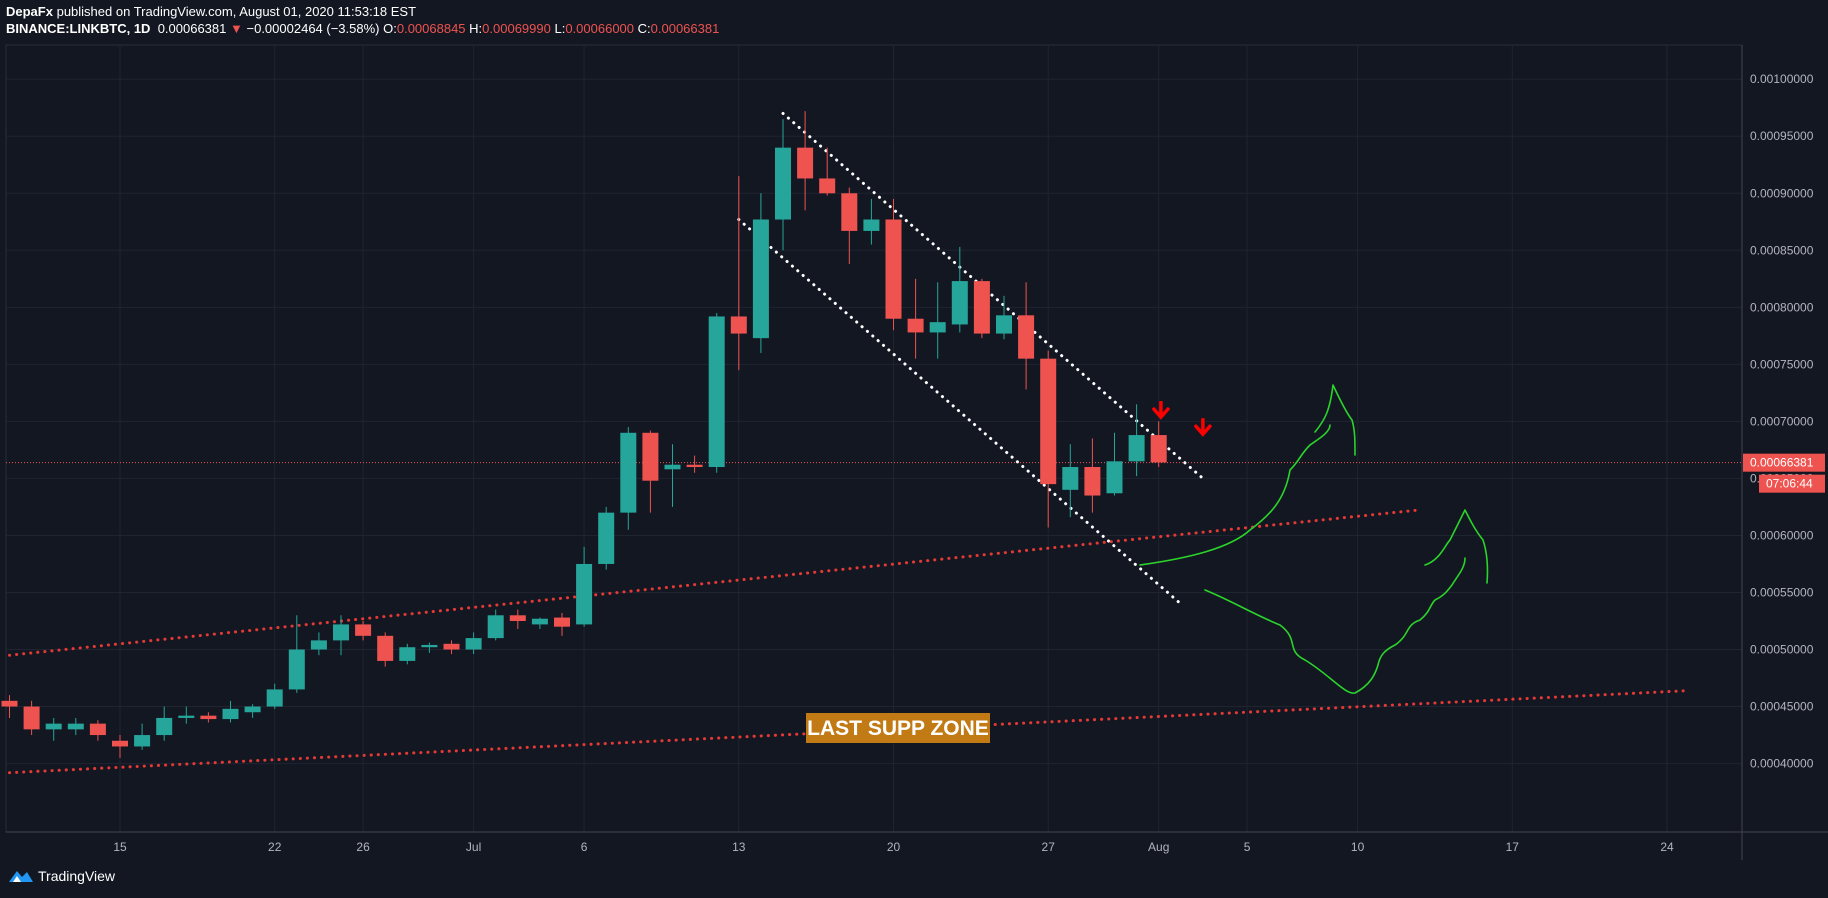 Image resolution: width=1828 pixels, height=898 pixels. Describe the element at coordinates (275, 847) in the screenshot. I see `x-tick-label: 22` at that location.